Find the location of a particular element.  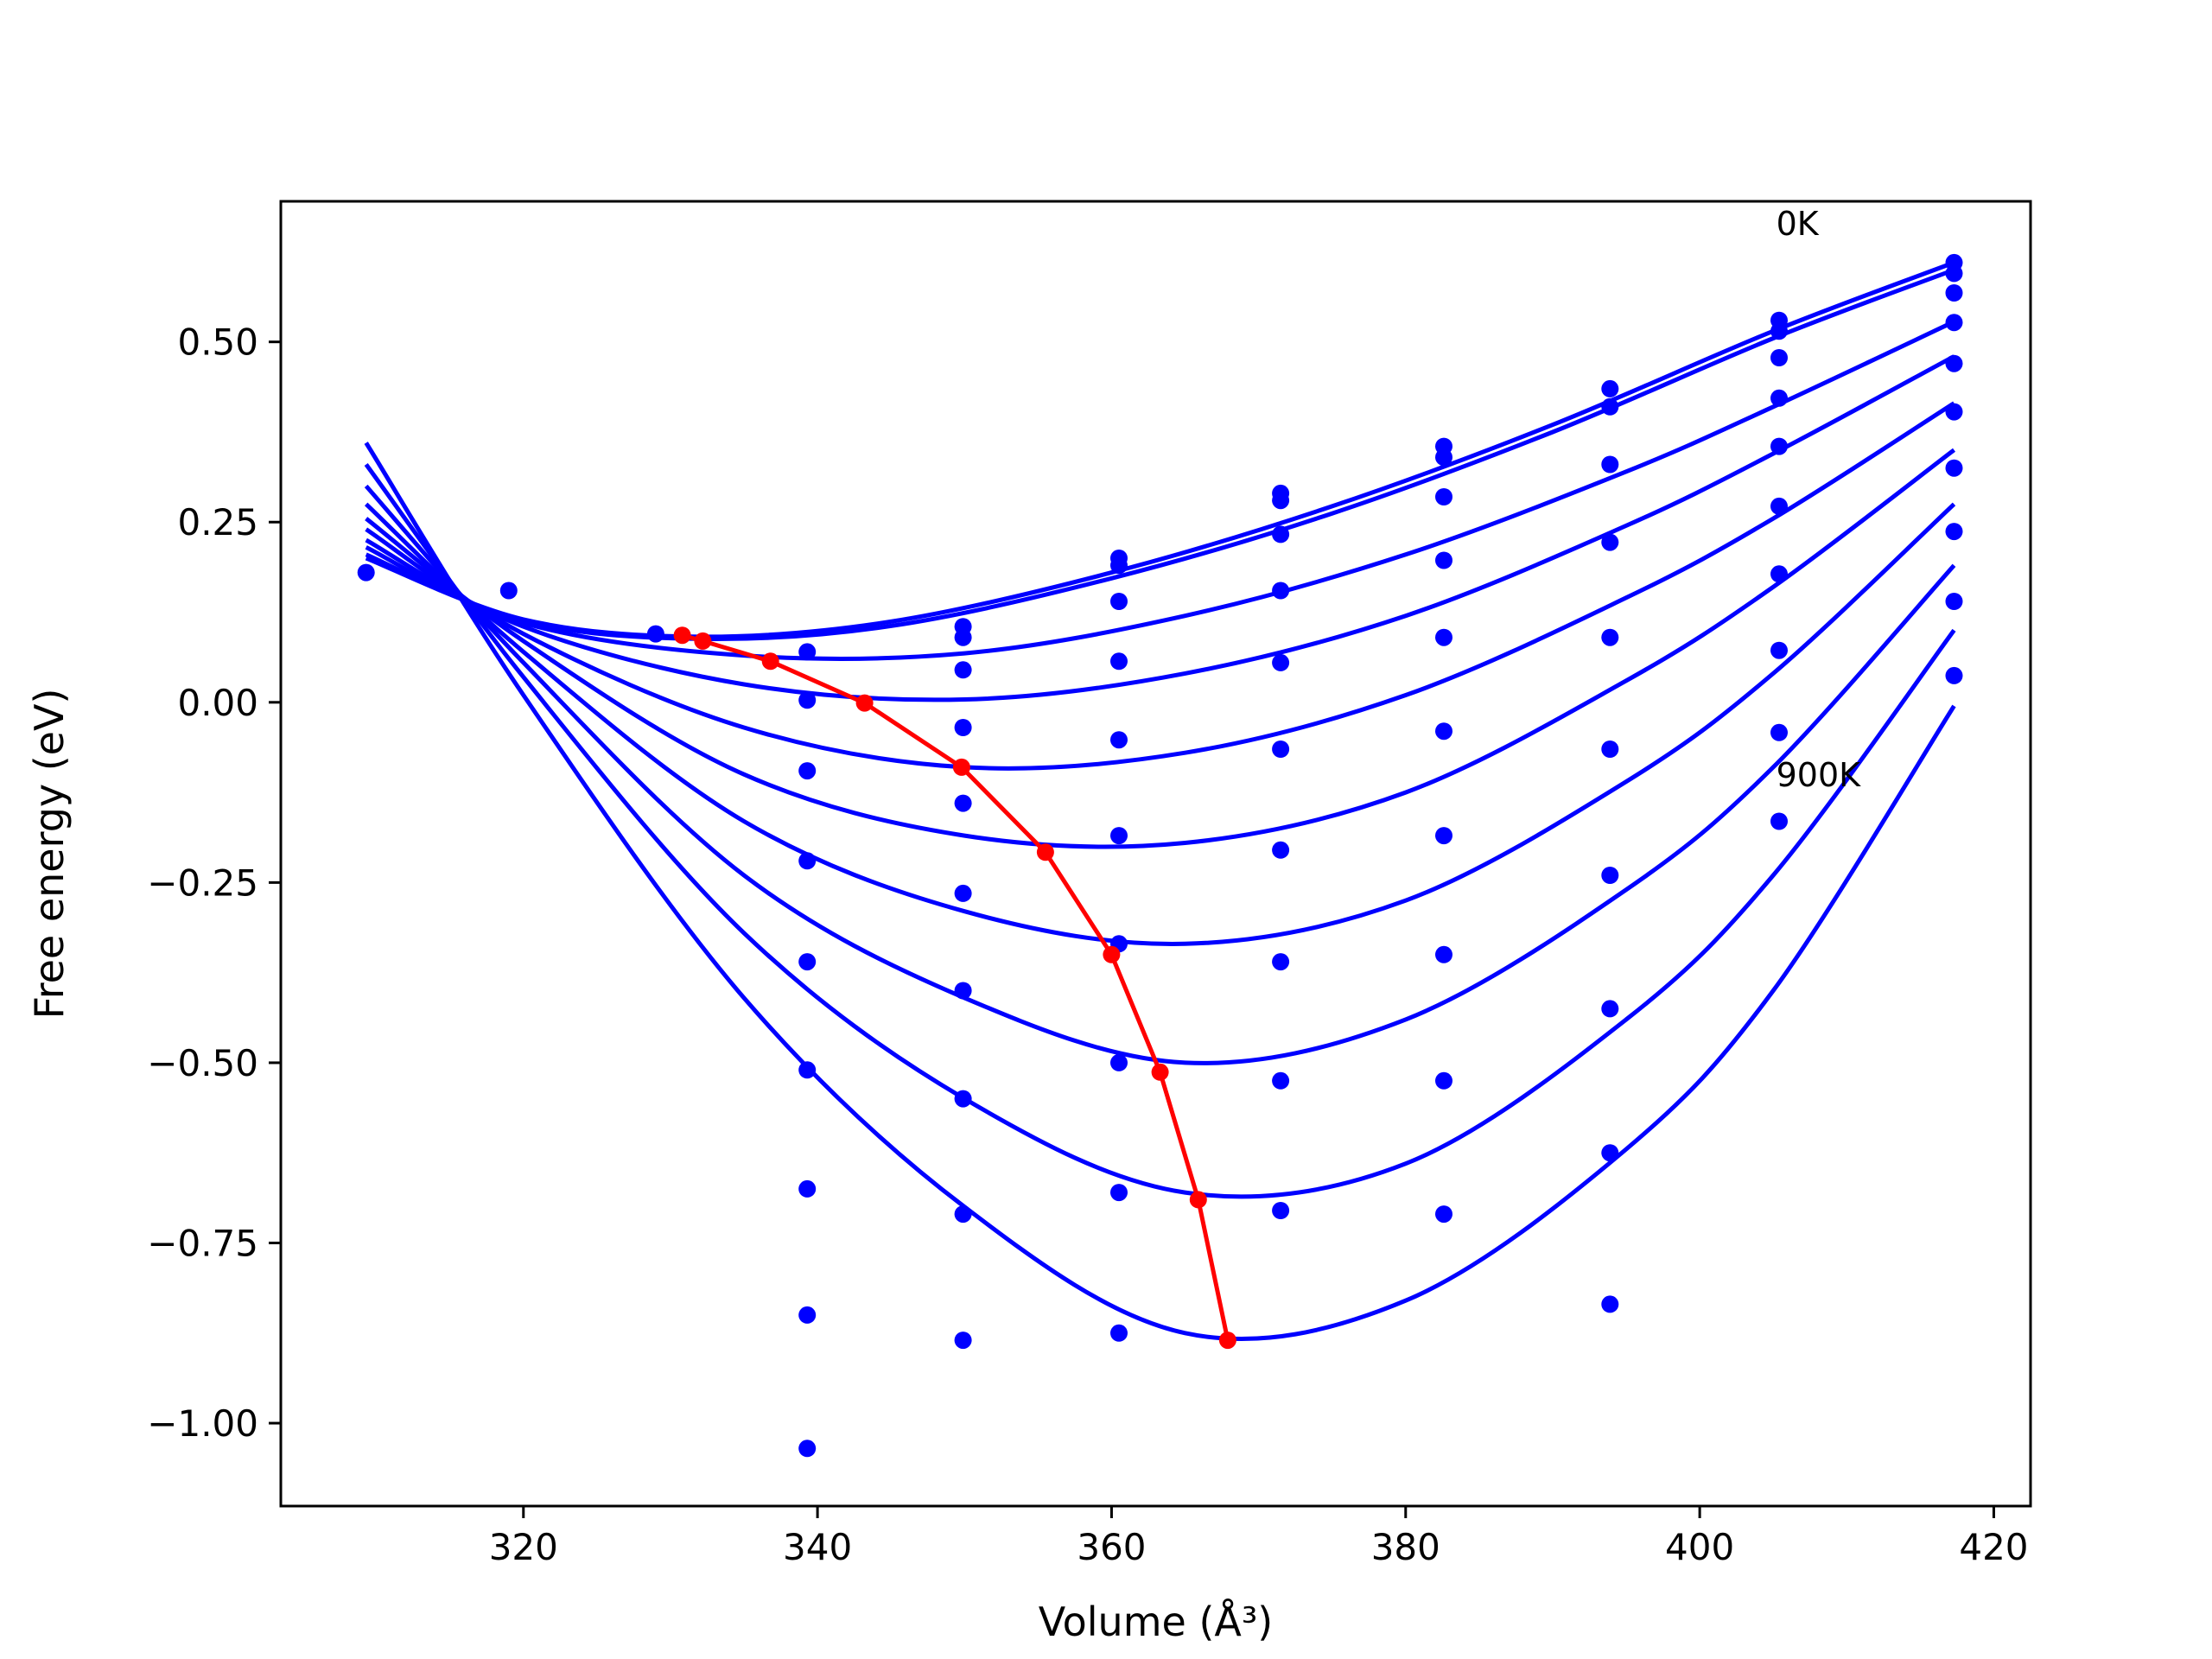

y-tick-label-1: 0.25 is located at coordinates (217, 522).